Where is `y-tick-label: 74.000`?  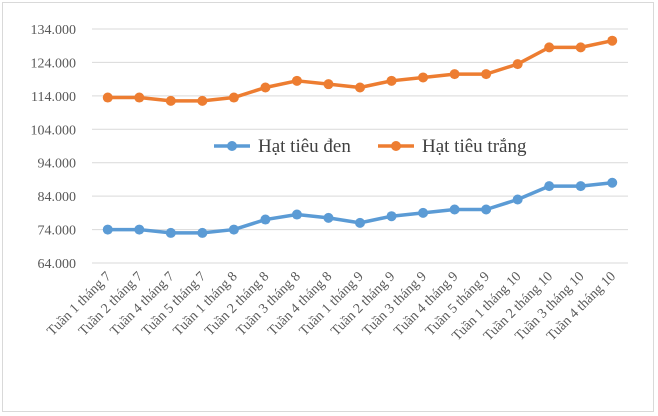
y-tick-label: 74.000 is located at coordinates (57, 231).